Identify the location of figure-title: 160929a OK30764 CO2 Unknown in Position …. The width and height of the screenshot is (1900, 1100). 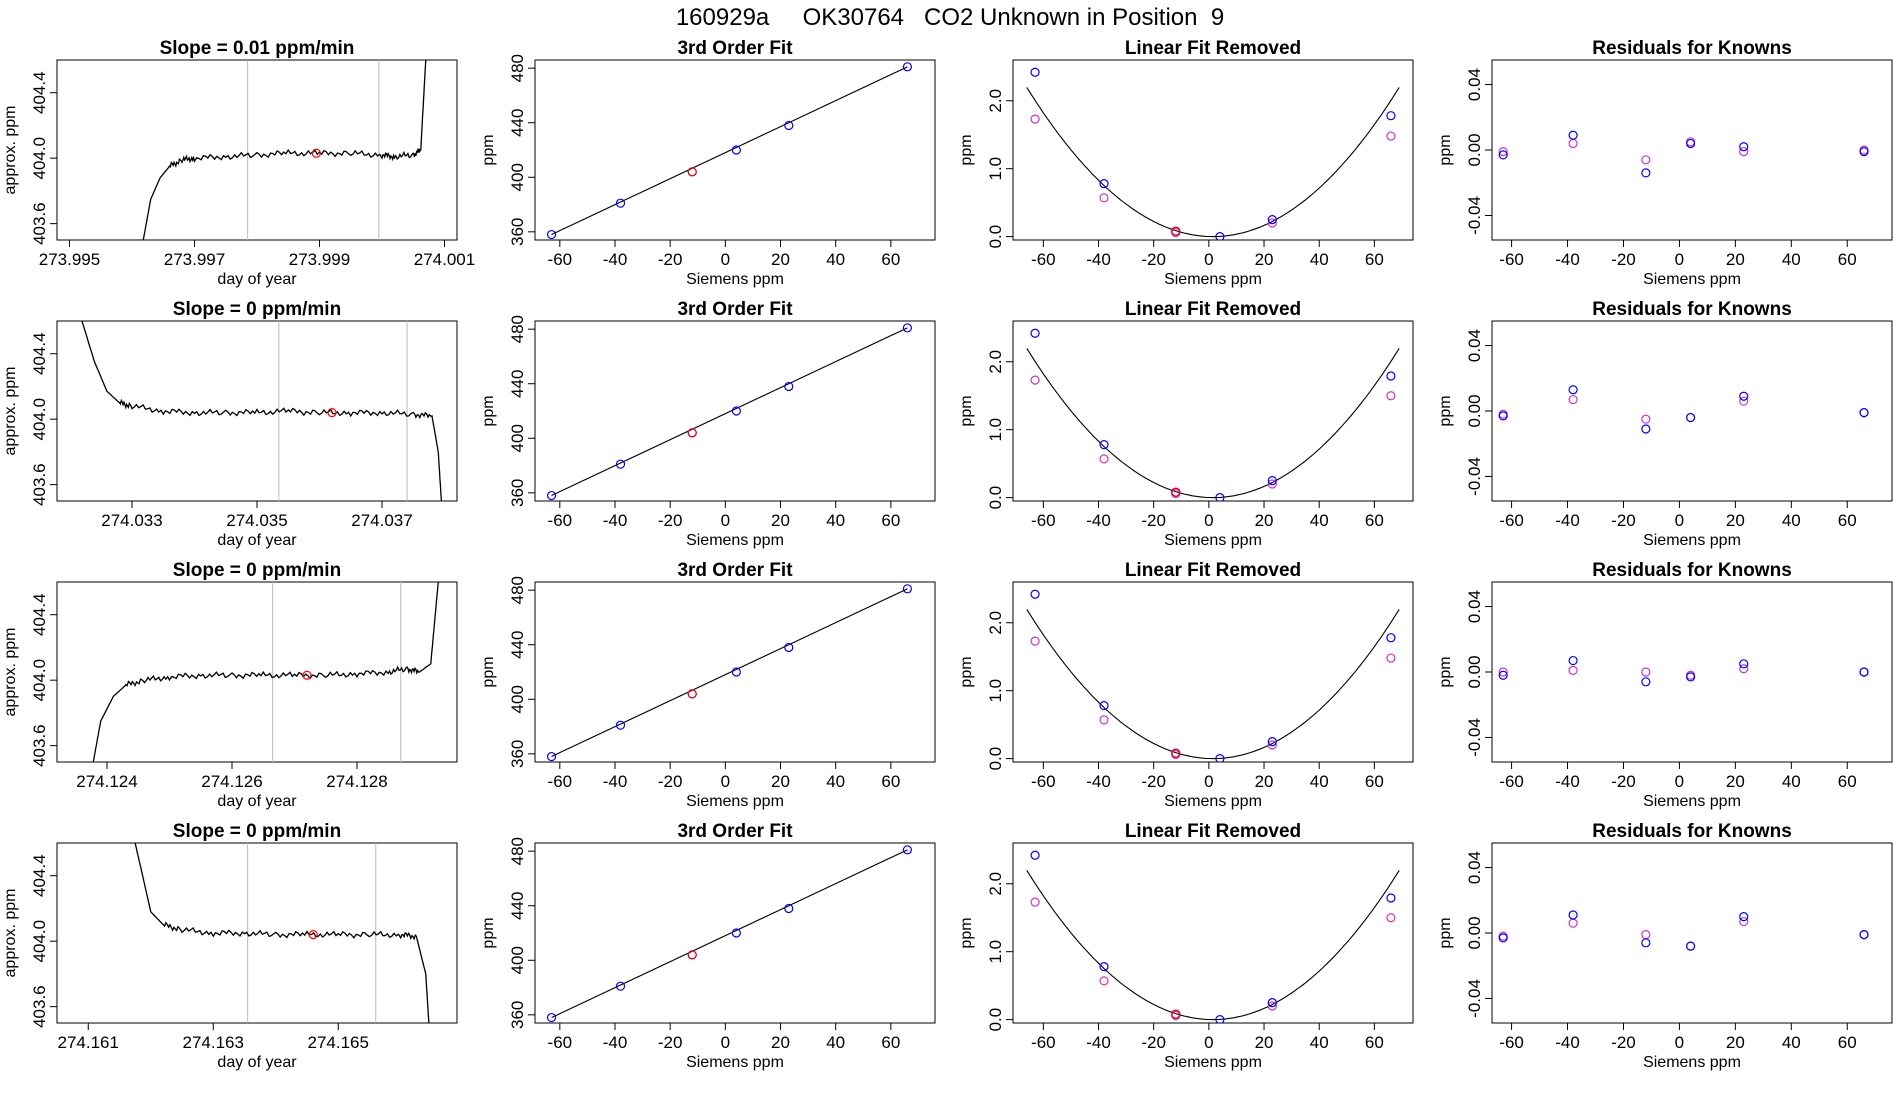
(950, 17).